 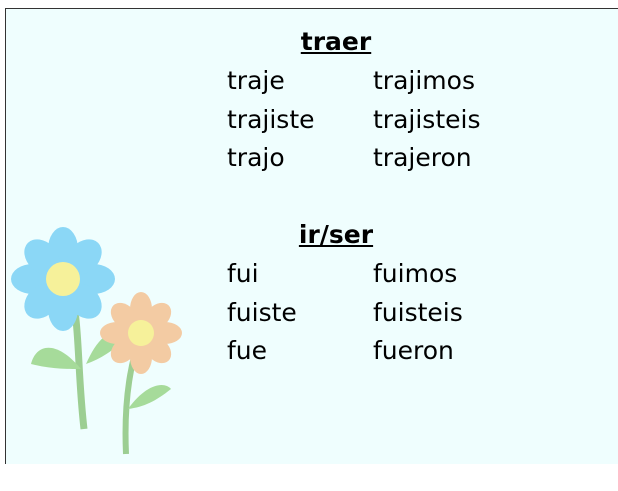 What do you see at coordinates (422, 157) in the screenshot?
I see `verb-form: trajeron` at bounding box center [422, 157].